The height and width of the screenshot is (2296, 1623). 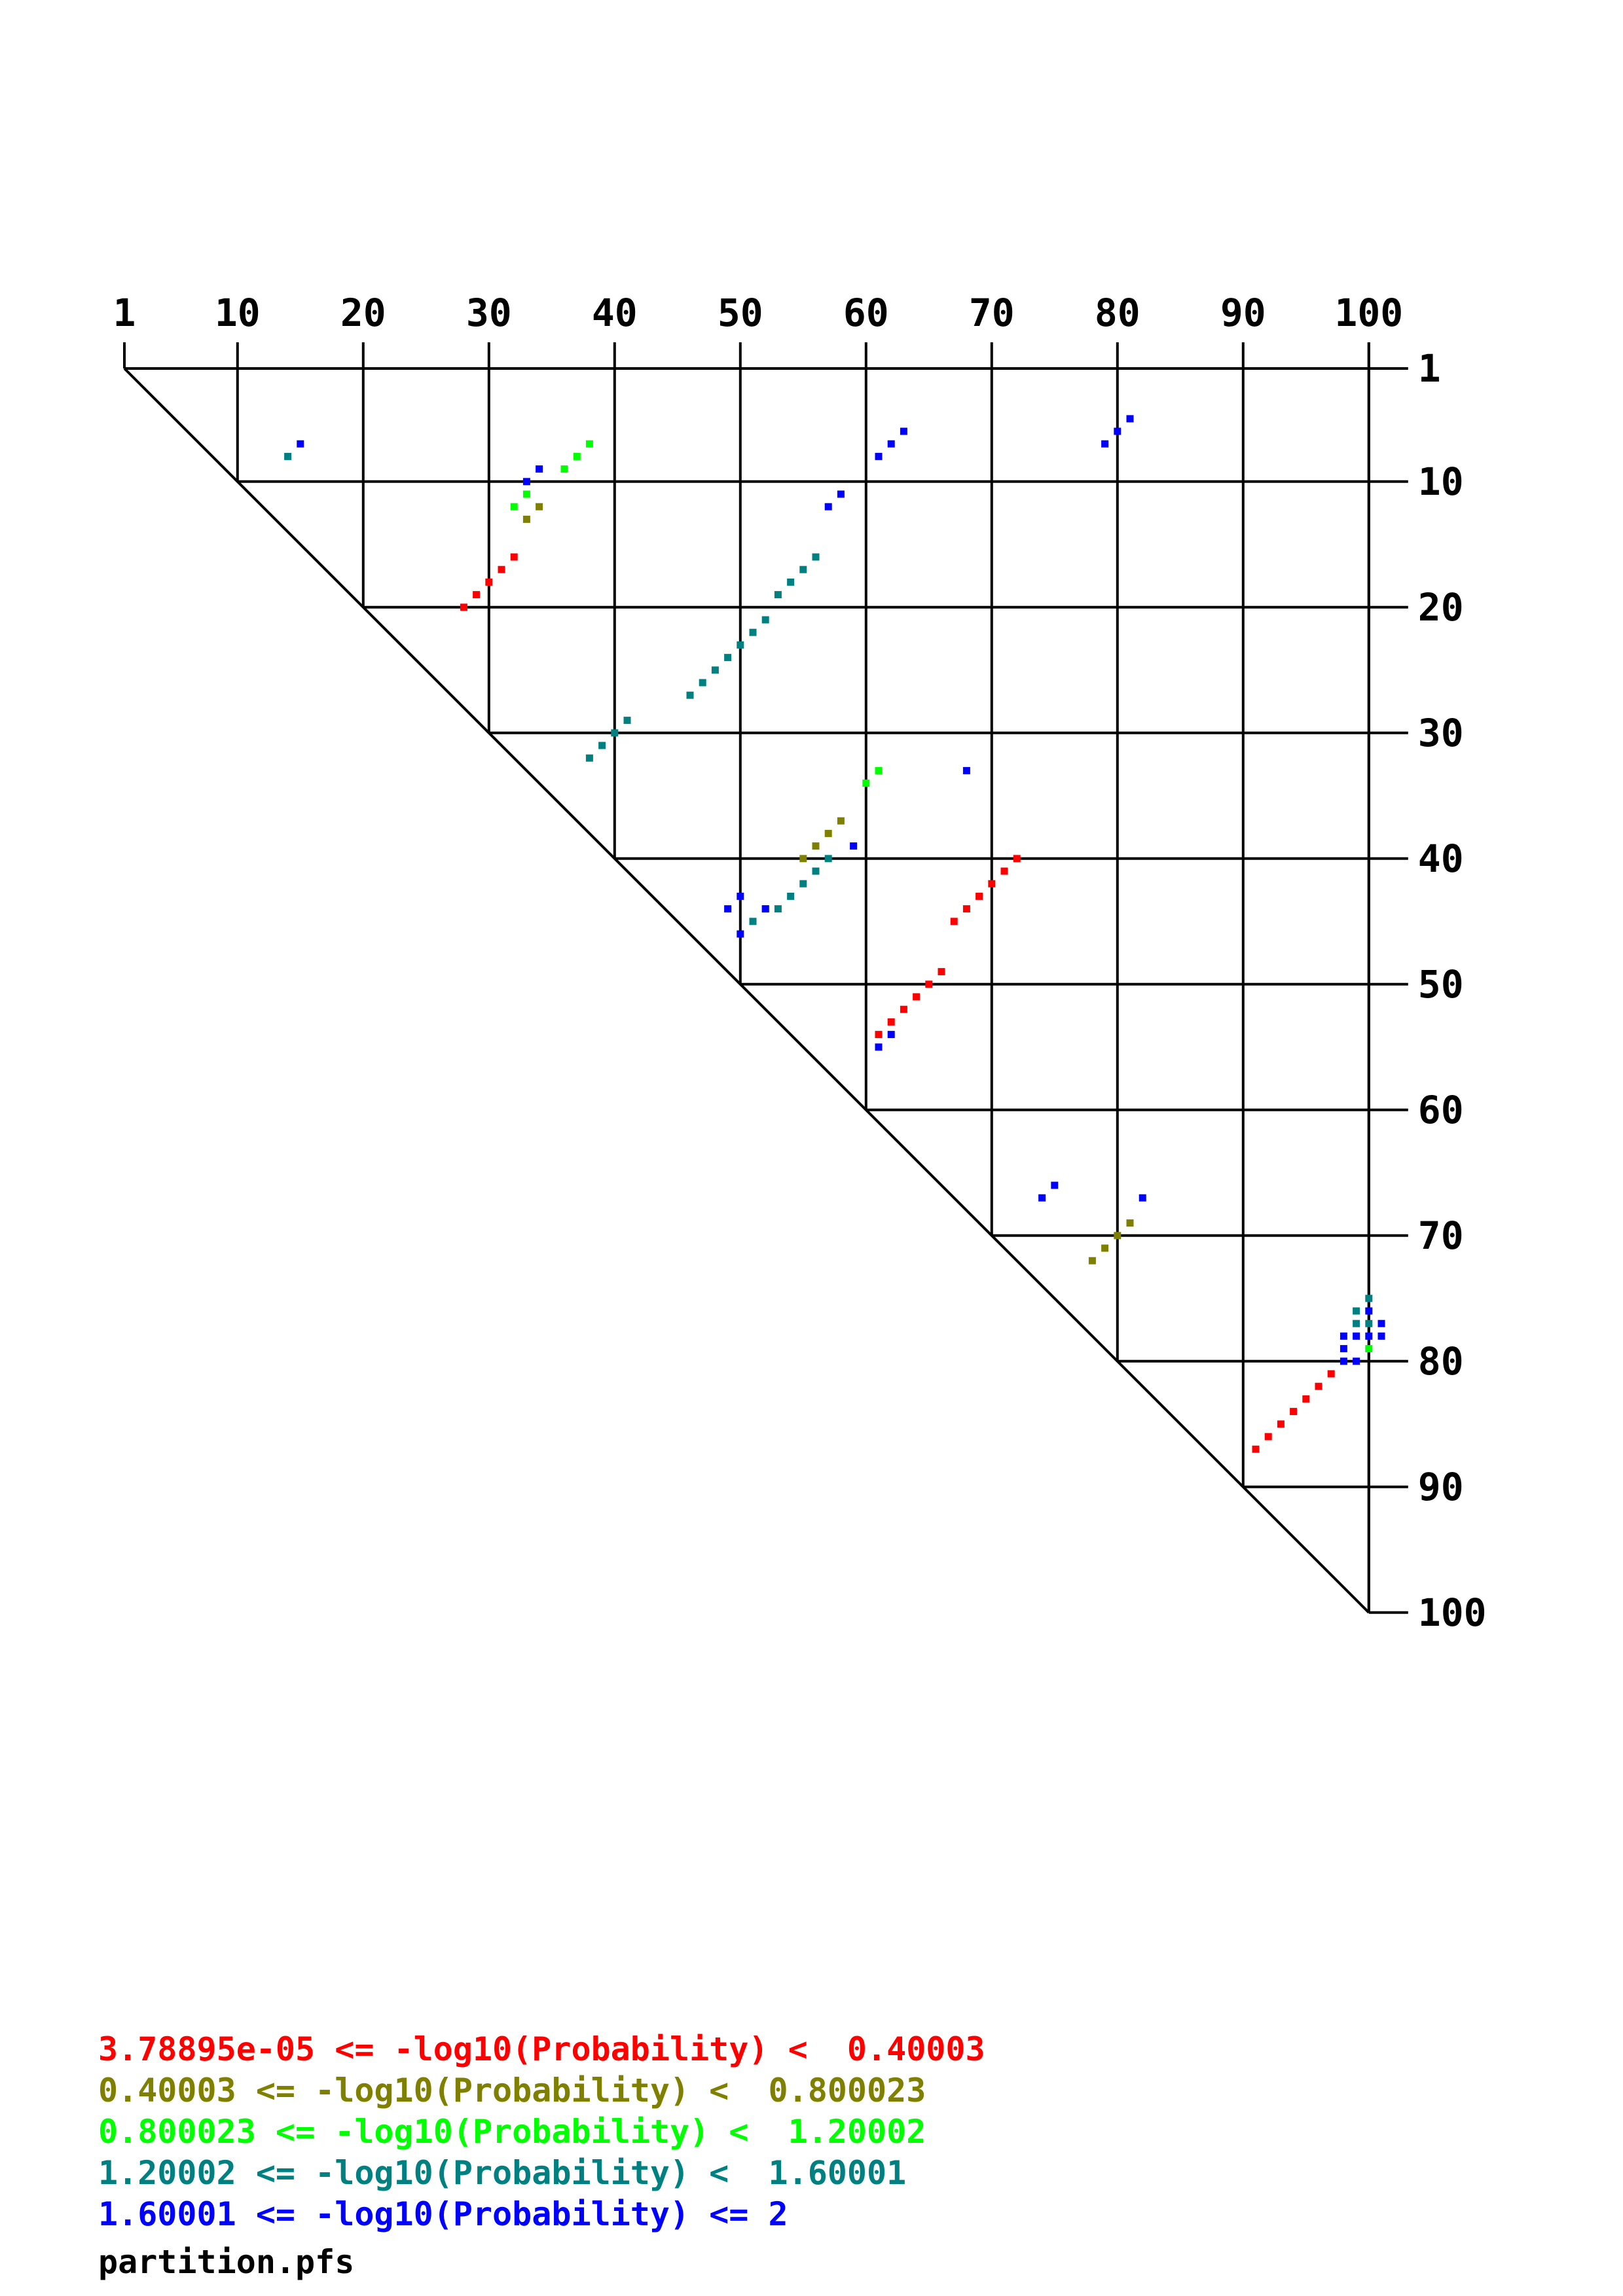 I want to click on x-tick-label-30: 30, so click(x=489, y=313).